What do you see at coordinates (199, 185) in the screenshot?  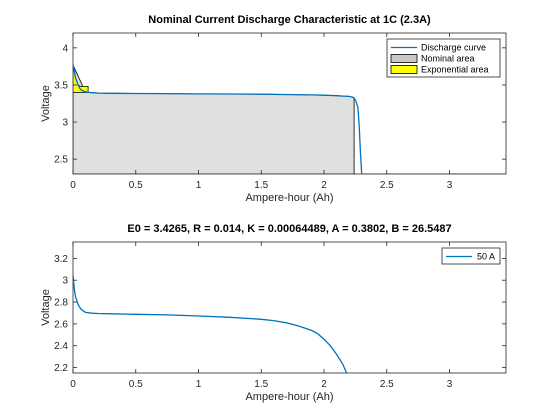 I see `chart-top-xtick-label: 1` at bounding box center [199, 185].